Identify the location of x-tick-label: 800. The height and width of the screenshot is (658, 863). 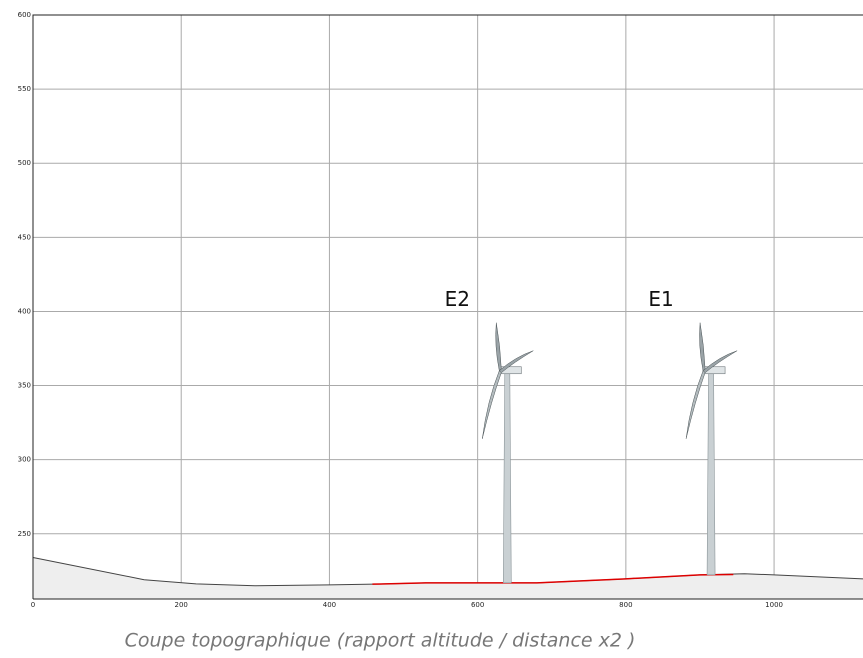
(625, 605).